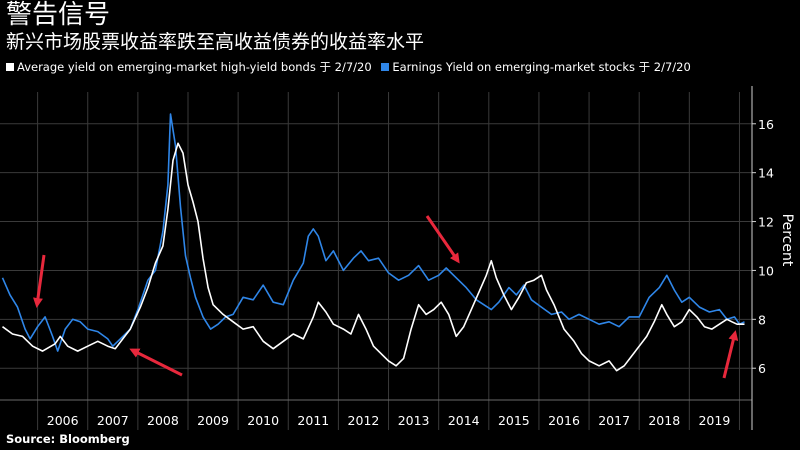 This screenshot has height=450, width=800. I want to click on x-tick-label: 2008, so click(163, 420).